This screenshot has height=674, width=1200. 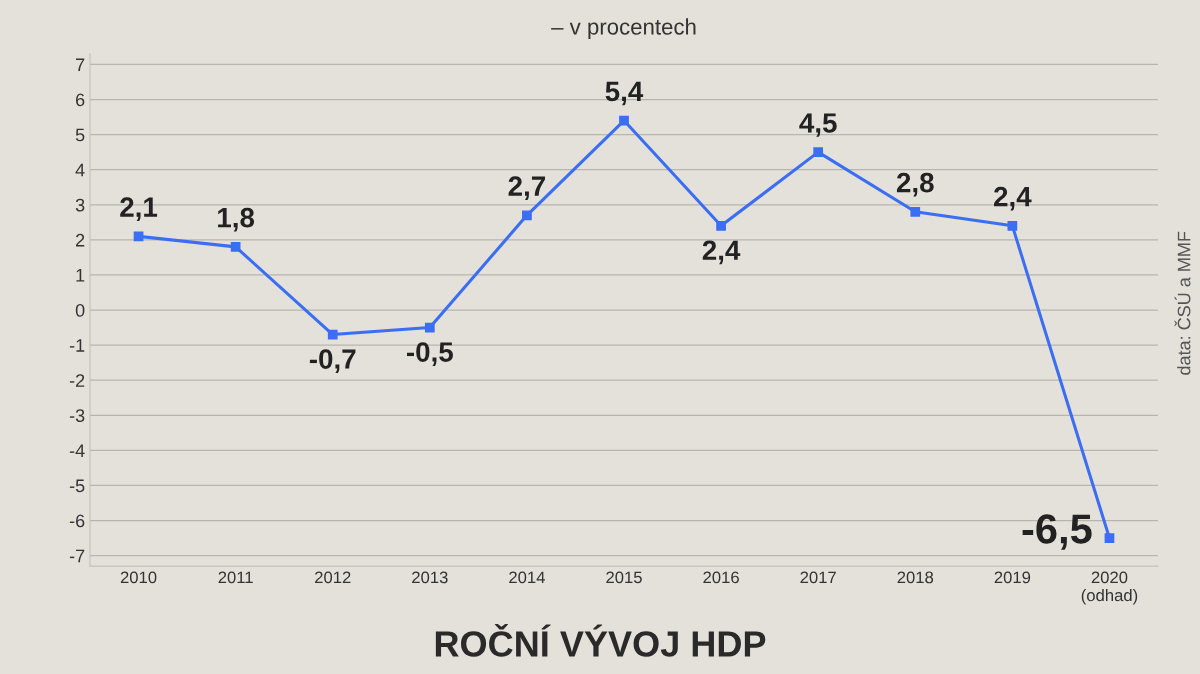 I want to click on data-label: 2,1, so click(x=139, y=209).